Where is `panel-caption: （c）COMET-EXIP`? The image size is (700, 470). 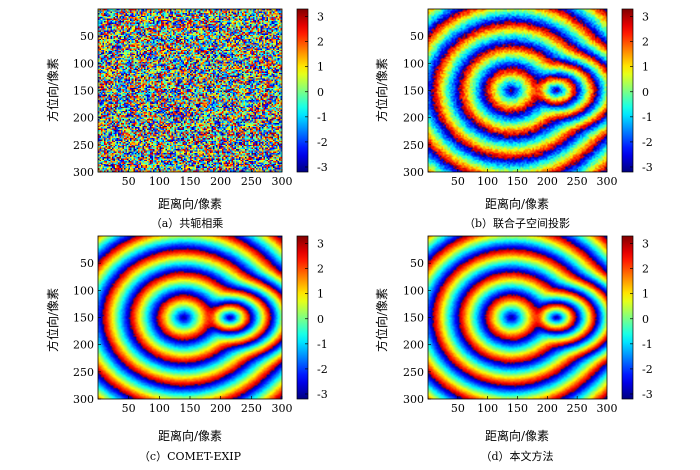
panel-caption: （c）COMET-EXIP is located at coordinates (190, 456).